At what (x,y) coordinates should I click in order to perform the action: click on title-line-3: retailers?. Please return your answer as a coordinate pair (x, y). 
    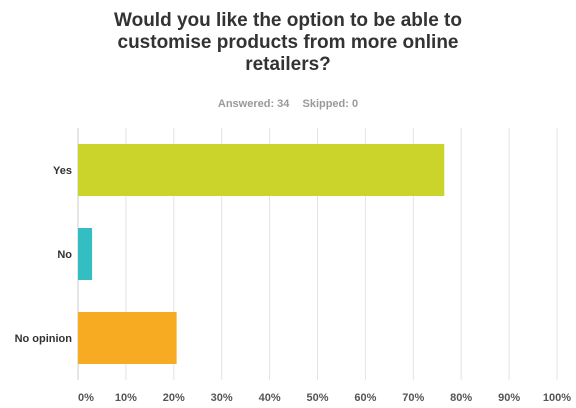
    Looking at the image, I should click on (288, 64).